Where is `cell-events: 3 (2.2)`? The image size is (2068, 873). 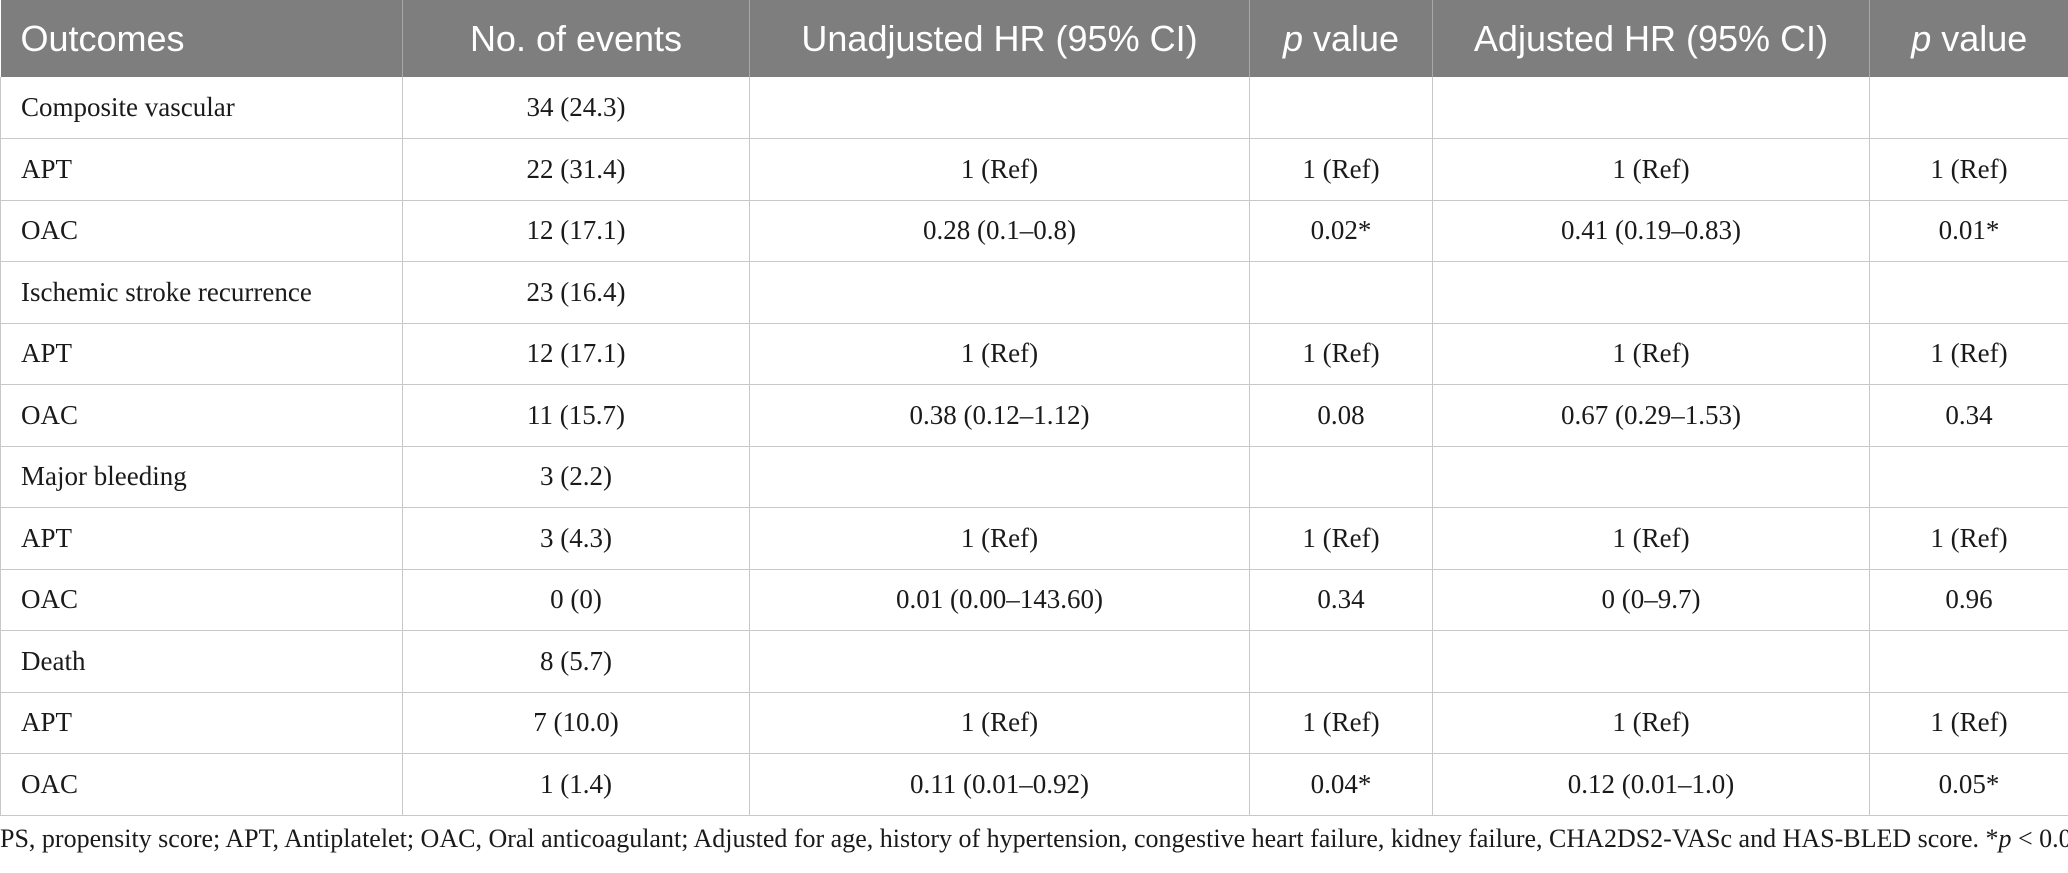 cell-events: 3 (2.2) is located at coordinates (576, 477).